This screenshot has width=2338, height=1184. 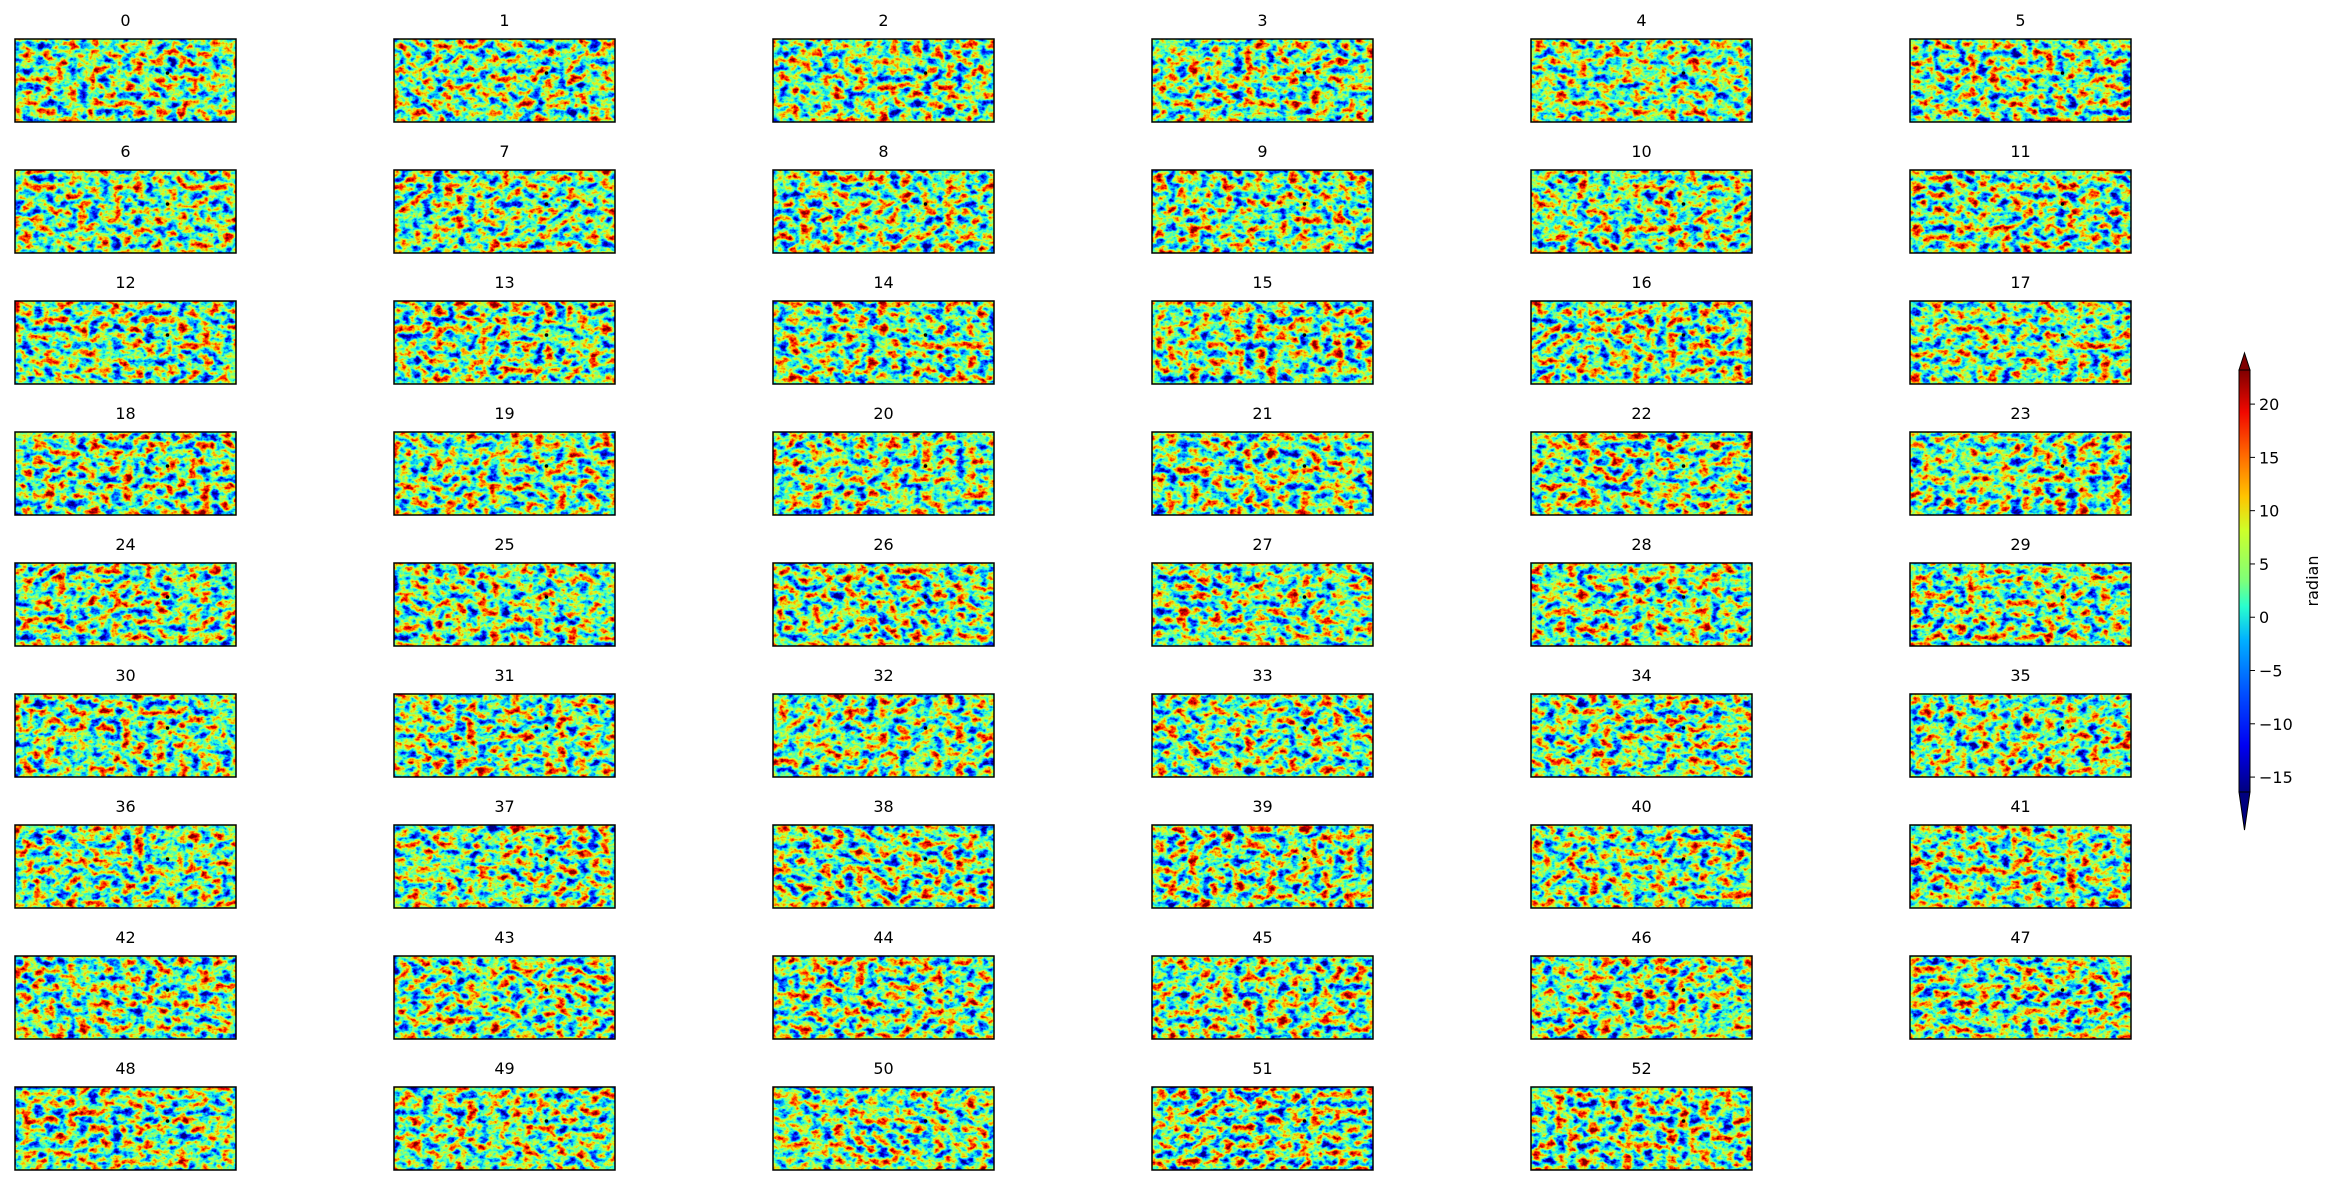 I want to click on panel-title: 24, so click(x=125, y=544).